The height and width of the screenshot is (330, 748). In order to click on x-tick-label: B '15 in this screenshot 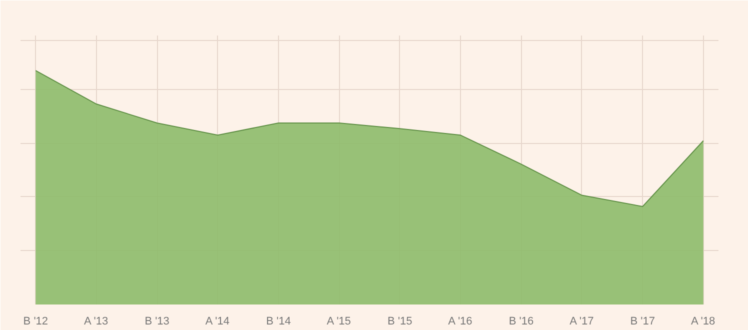, I will do `click(399, 322)`.